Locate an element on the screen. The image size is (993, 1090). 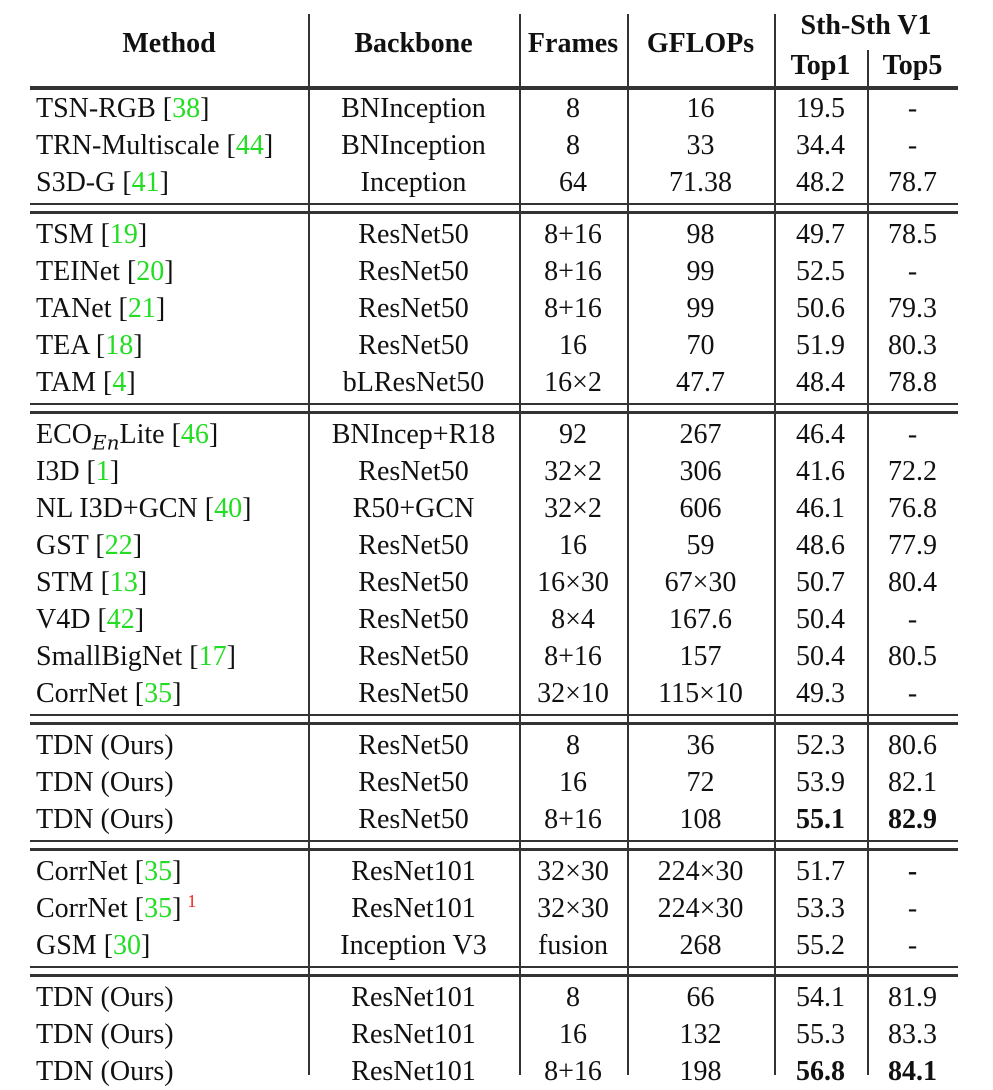
method-cell: TEINet [20] is located at coordinates (105, 271).